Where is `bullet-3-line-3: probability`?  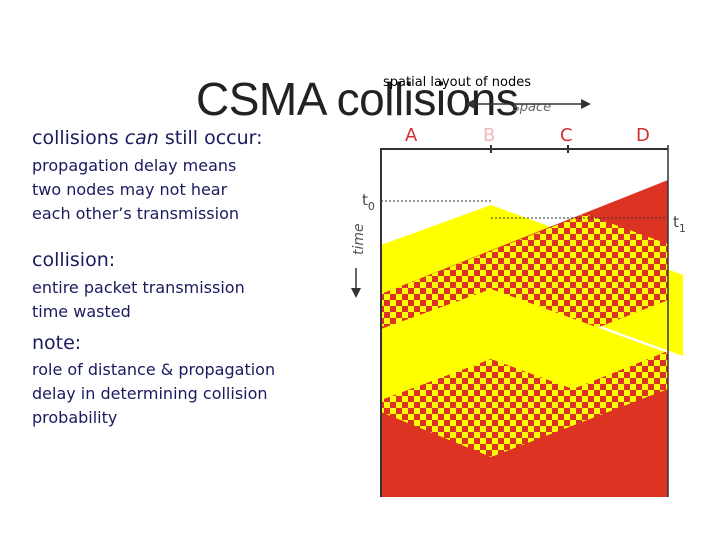 bullet-3-line-3: probability is located at coordinates (75, 417).